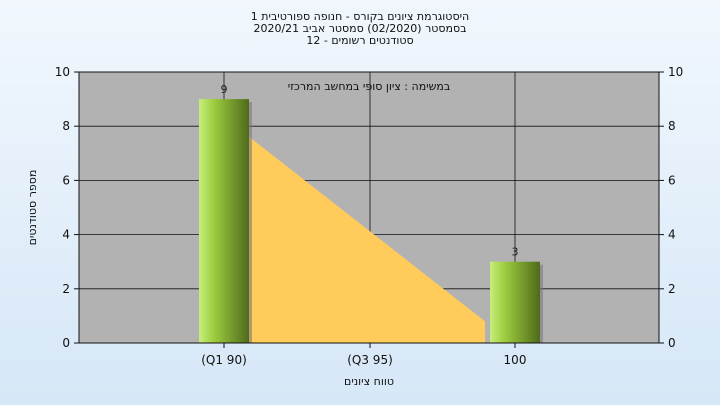 The height and width of the screenshot is (405, 720). What do you see at coordinates (672, 126) in the screenshot?
I see `y-tick-right-label: 8` at bounding box center [672, 126].